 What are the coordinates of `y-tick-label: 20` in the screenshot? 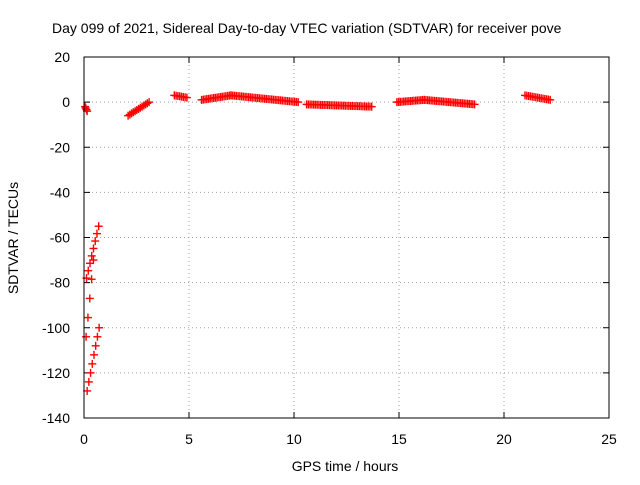 It's located at (62, 57).